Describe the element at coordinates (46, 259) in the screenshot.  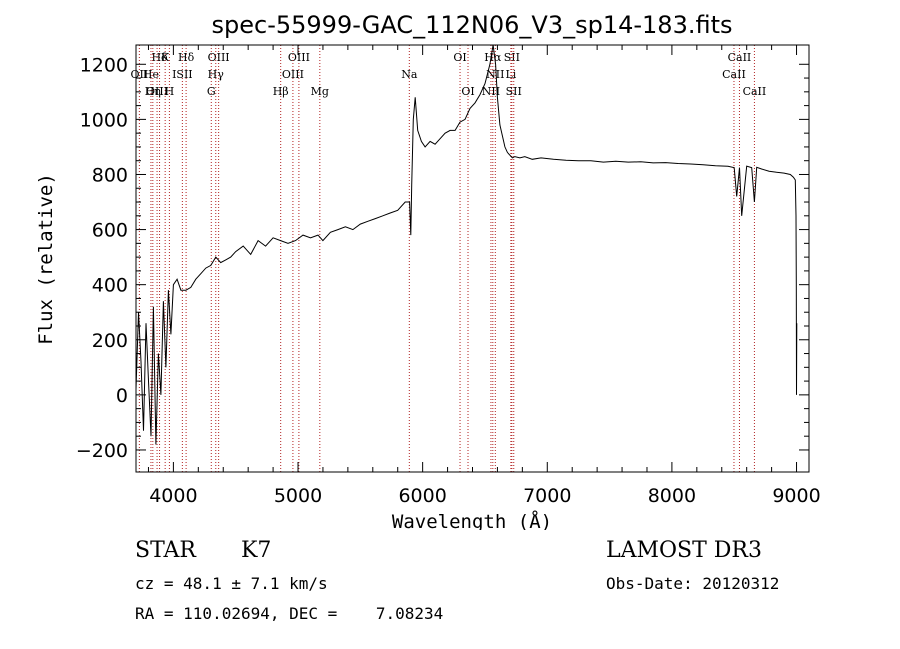
I see `y-axis-label: Flux (relative)` at that location.